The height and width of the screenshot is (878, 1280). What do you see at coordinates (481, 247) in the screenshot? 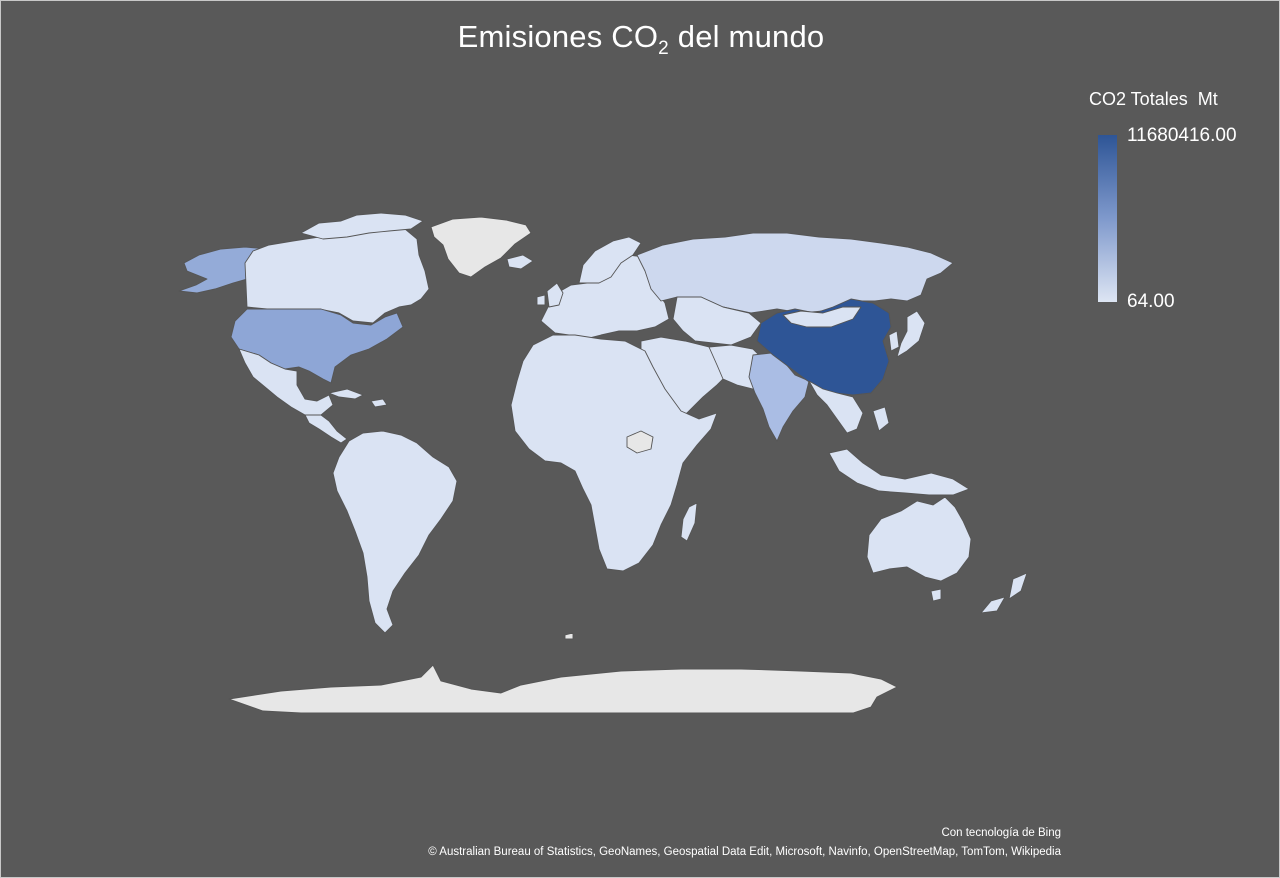
I see `greenland` at bounding box center [481, 247].